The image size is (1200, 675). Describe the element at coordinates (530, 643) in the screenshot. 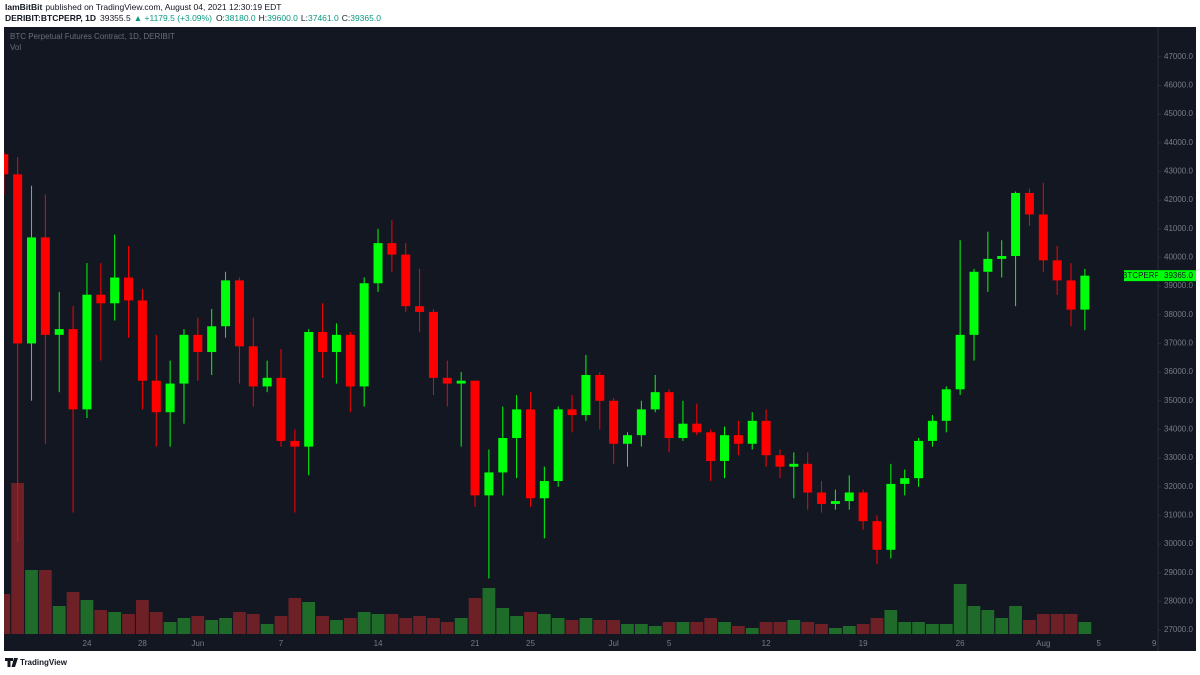

I see `x-tick-label: 25` at that location.